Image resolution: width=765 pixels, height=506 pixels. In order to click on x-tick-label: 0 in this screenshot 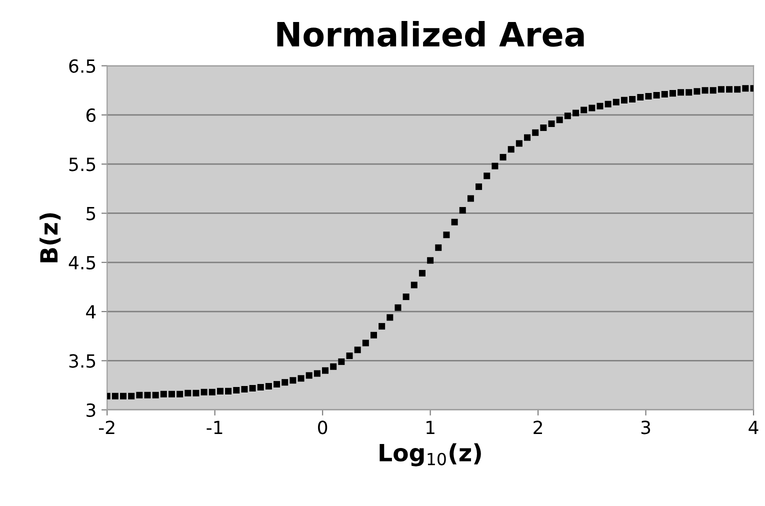, I will do `click(323, 427)`.